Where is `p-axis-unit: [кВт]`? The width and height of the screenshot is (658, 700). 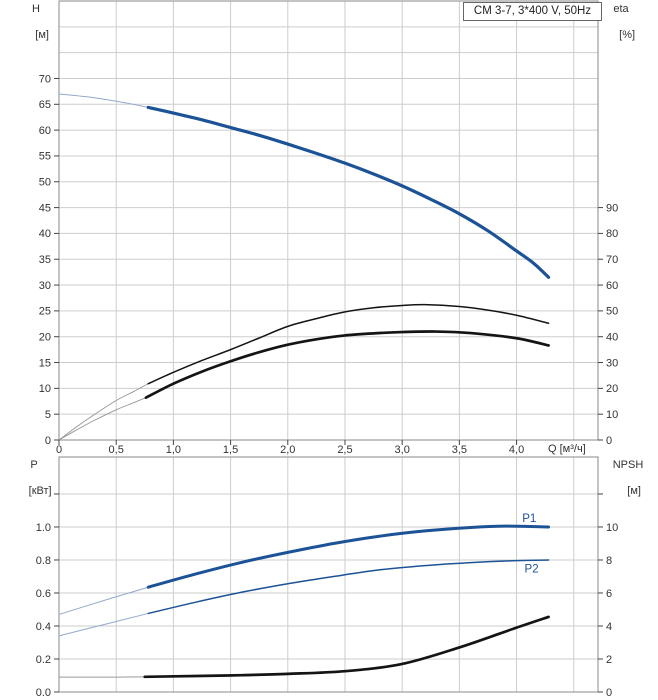
p-axis-unit: [кВт] is located at coordinates (40, 491).